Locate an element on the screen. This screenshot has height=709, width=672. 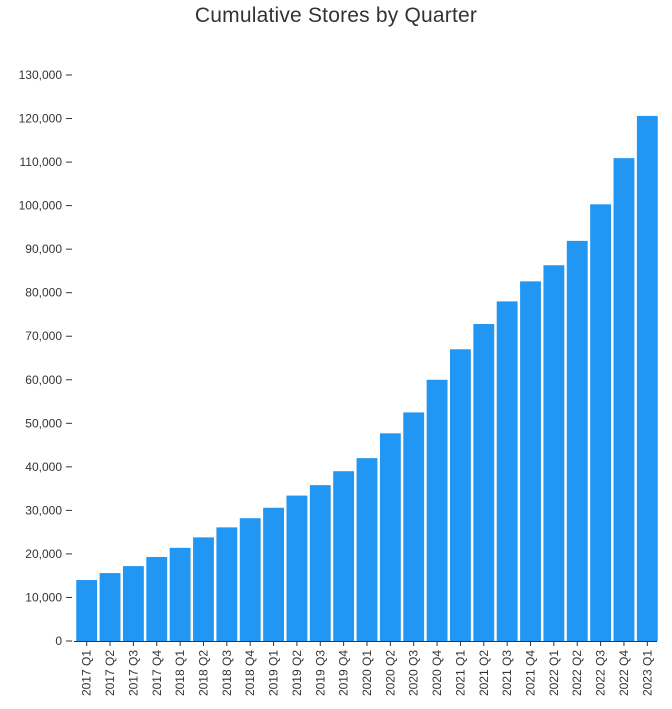
x-tick-label: 2020 Q1 is located at coordinates (367, 673).